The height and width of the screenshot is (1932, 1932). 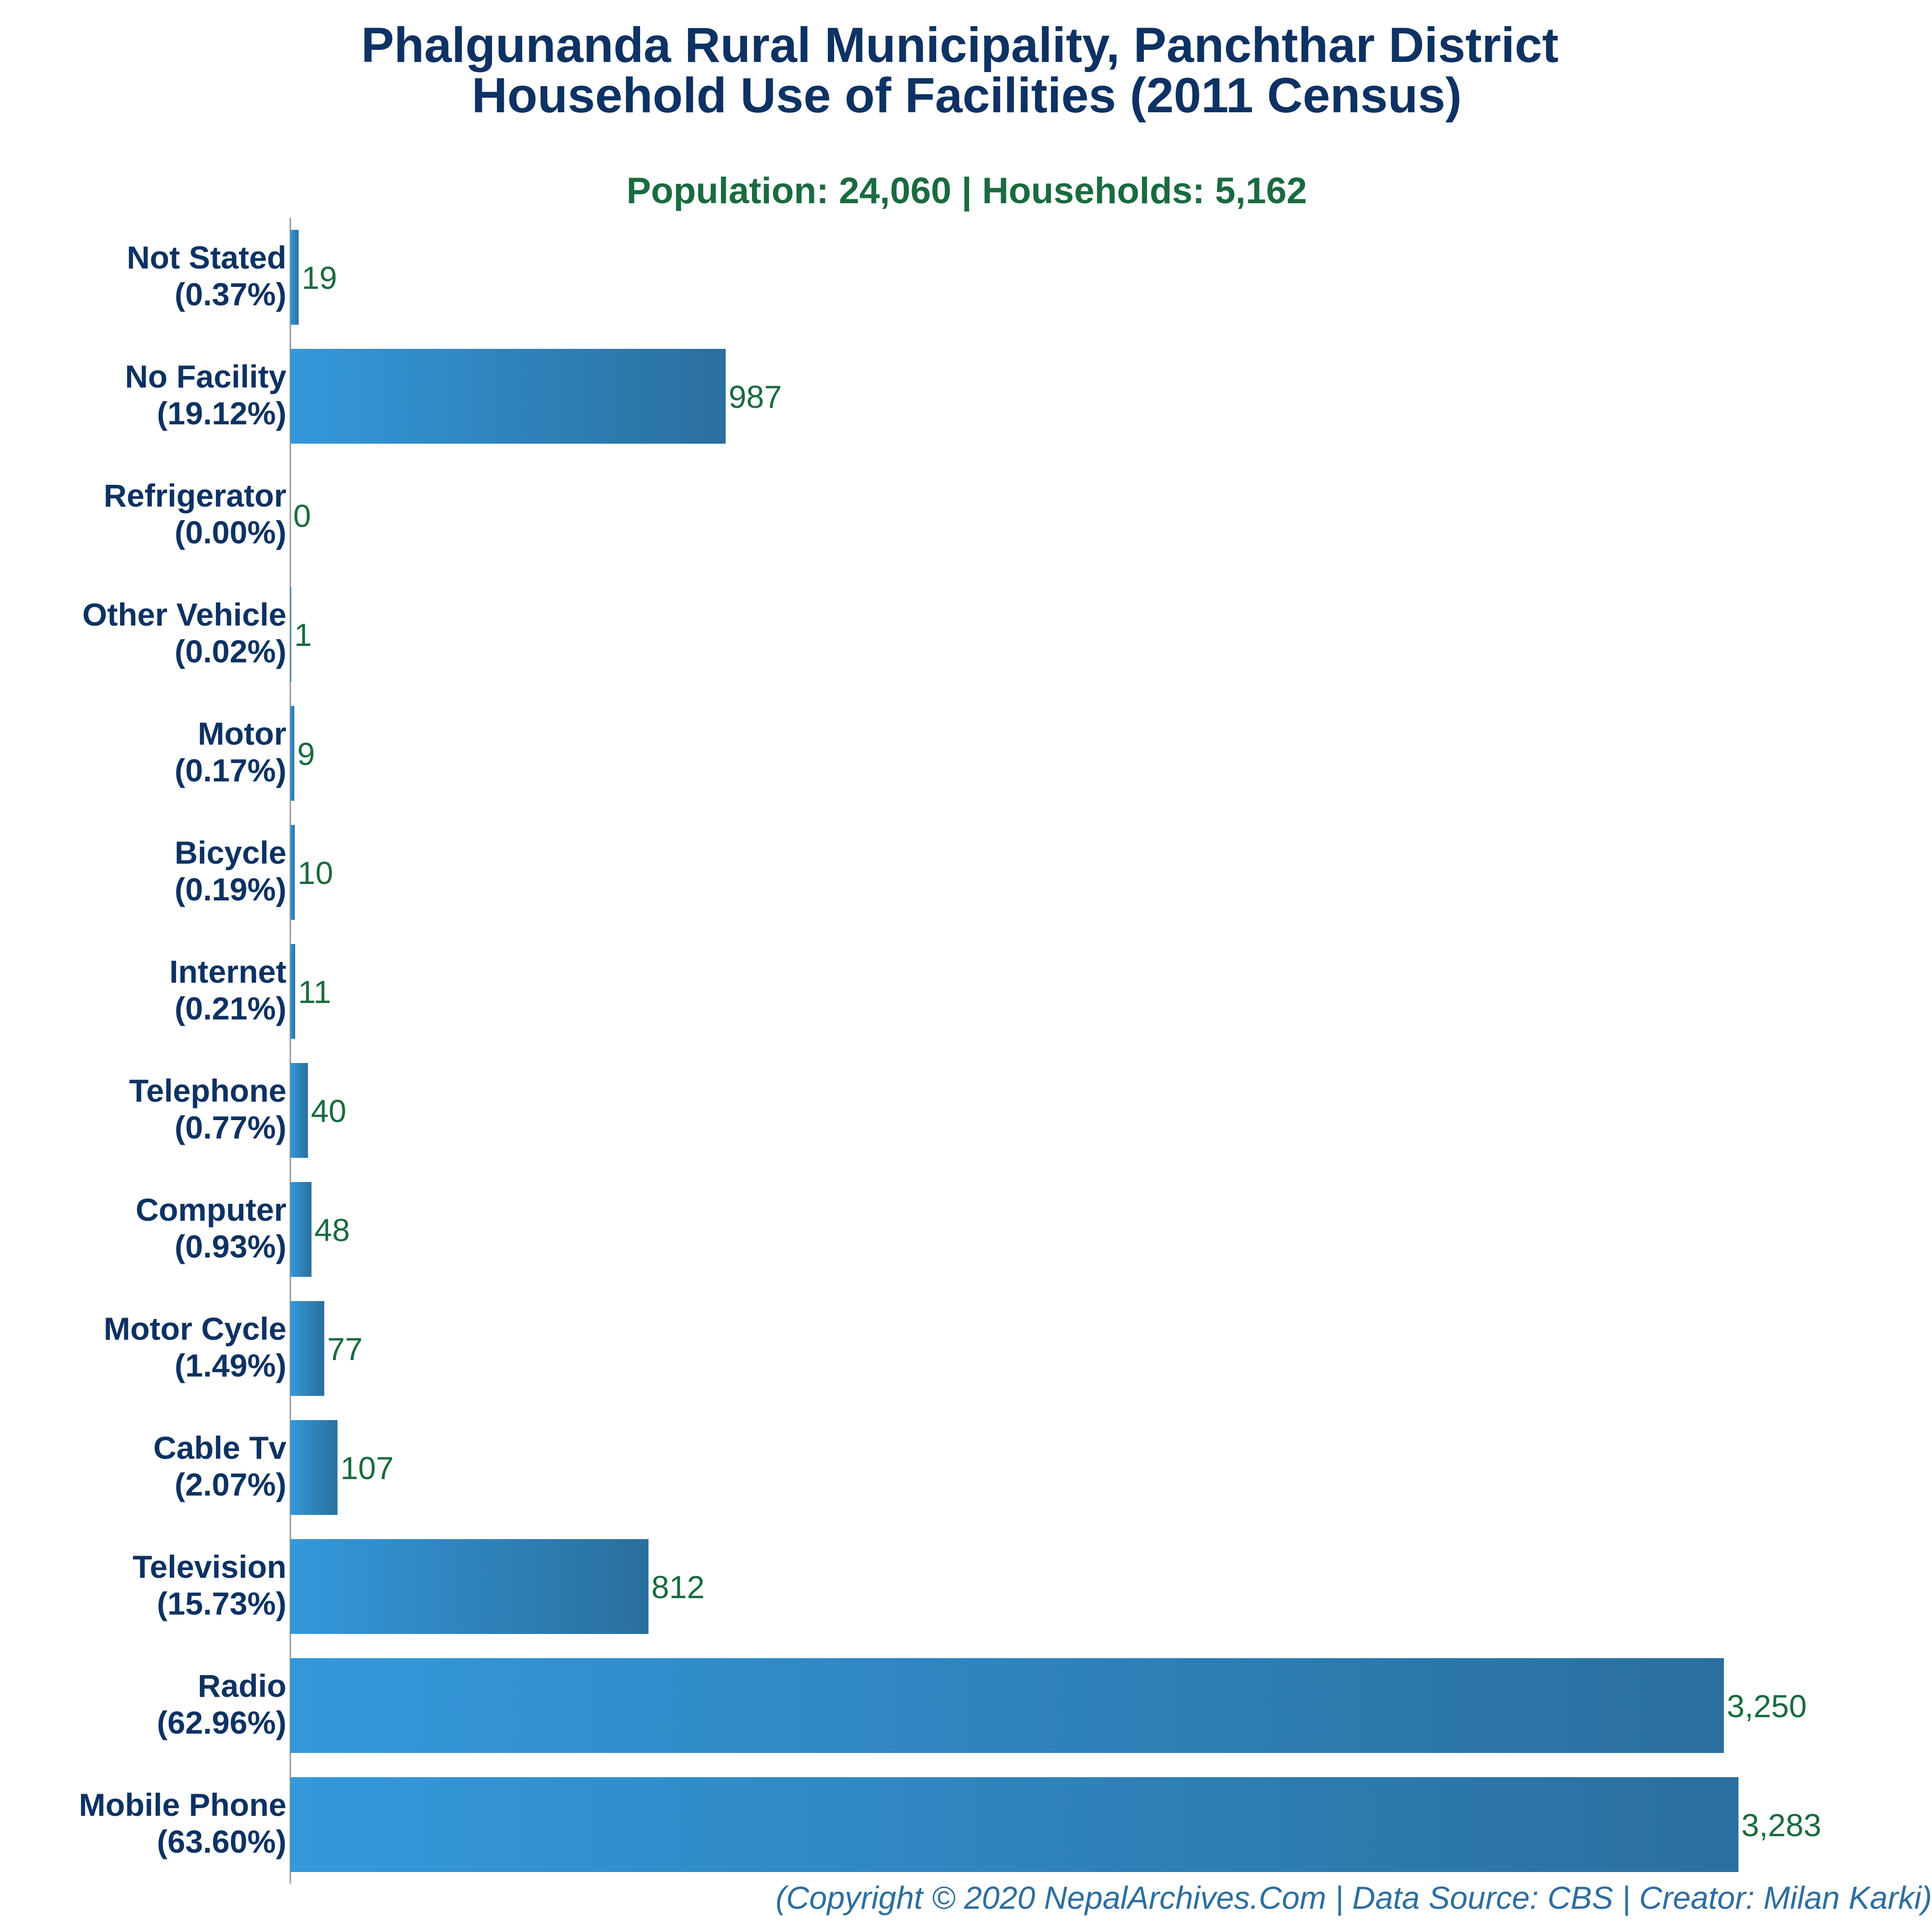 I want to click on category-percent: (0.00%), so click(x=230, y=532).